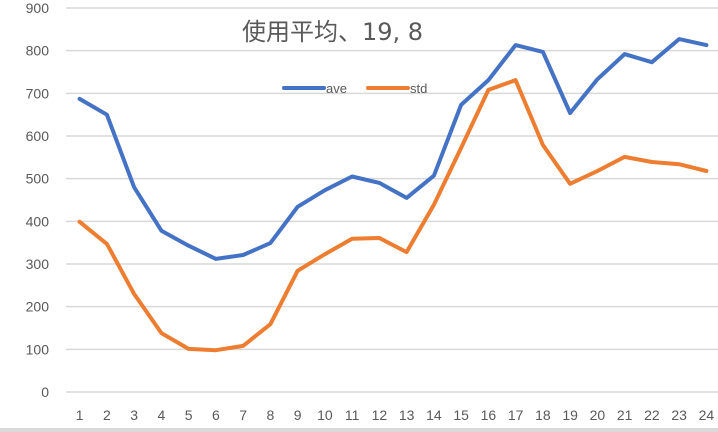 The height and width of the screenshot is (432, 718). I want to click on x-tick-label: 23, so click(679, 415).